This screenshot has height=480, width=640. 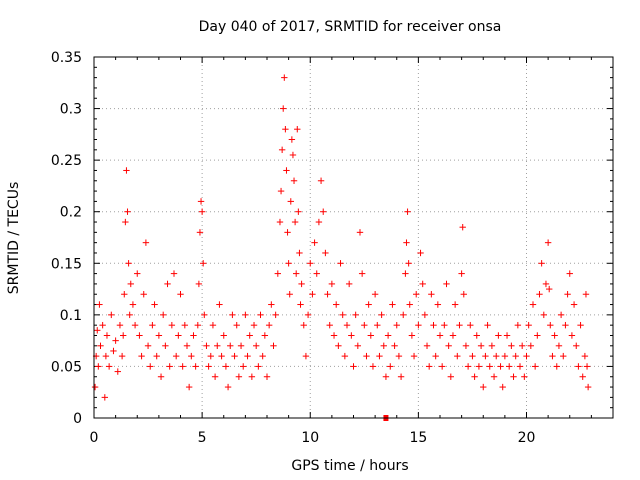 I want to click on x-tick-label: 15, so click(x=418, y=438).